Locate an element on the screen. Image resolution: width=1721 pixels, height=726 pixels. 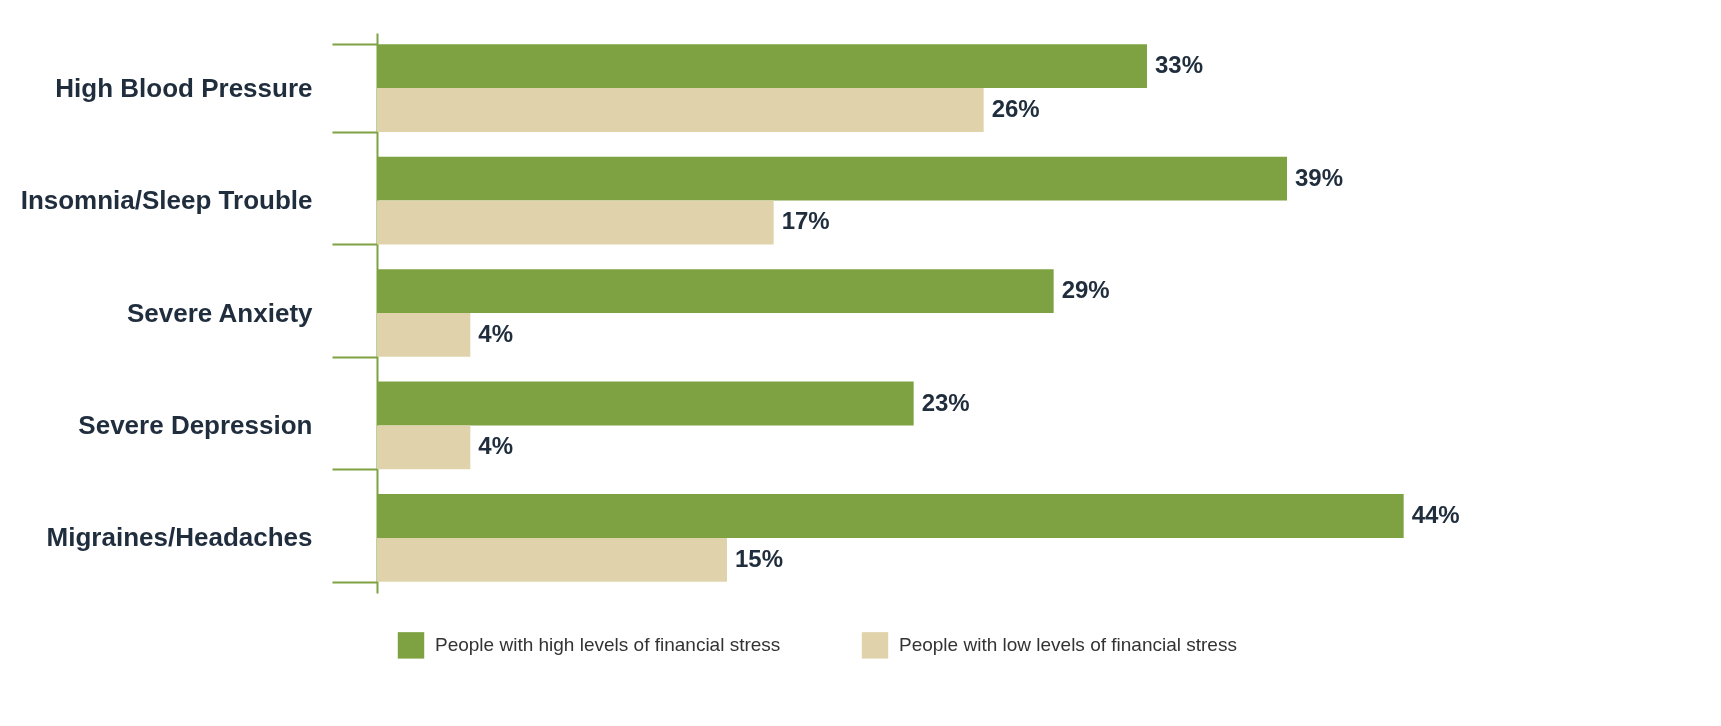
data-label: 23% is located at coordinates (945, 402).